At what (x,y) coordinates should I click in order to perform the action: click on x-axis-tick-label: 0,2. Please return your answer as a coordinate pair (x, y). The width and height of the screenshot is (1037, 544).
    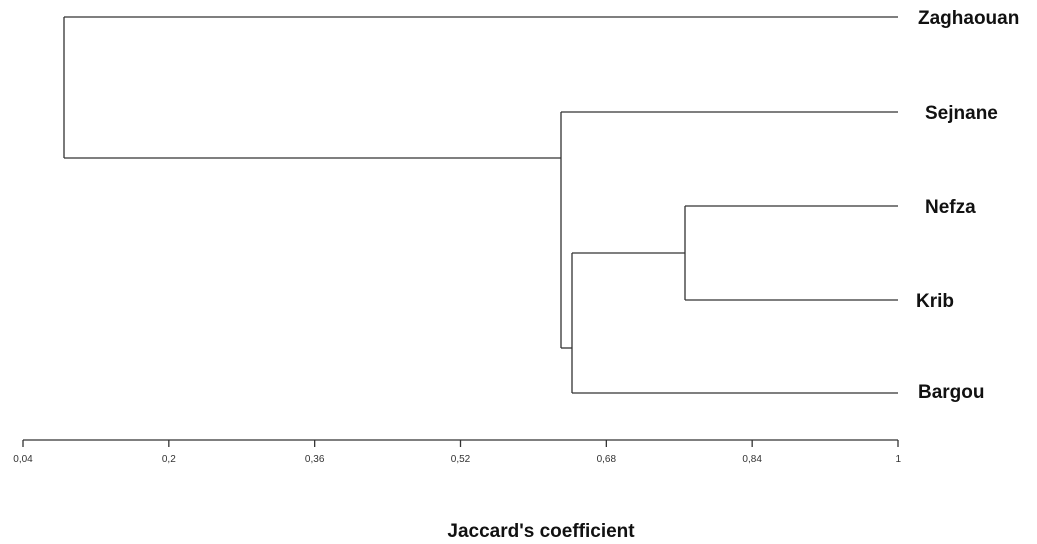
    Looking at the image, I should click on (169, 459).